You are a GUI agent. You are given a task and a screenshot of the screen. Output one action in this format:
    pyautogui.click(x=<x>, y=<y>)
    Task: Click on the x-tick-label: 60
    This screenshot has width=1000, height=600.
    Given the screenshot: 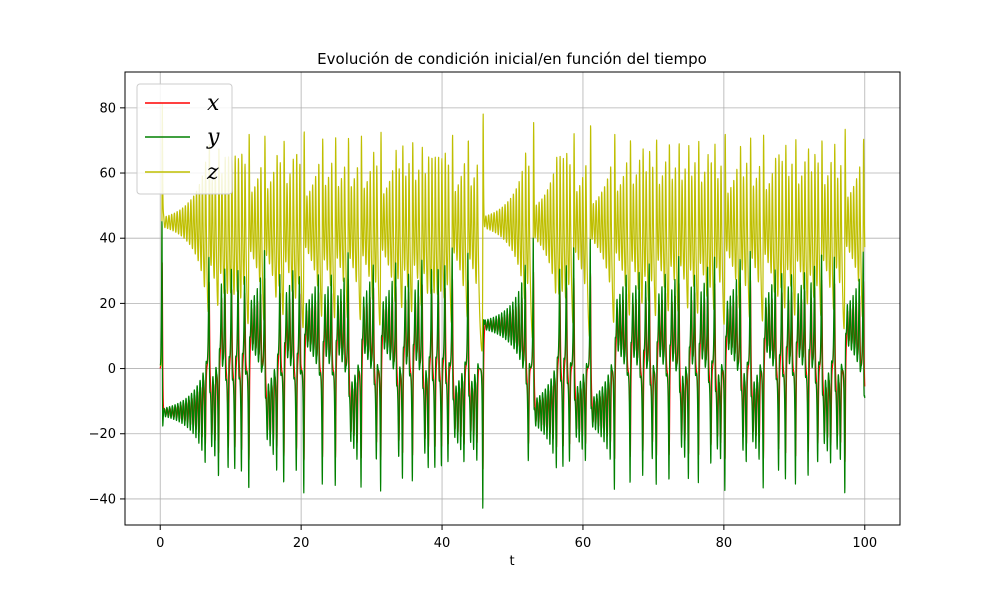 What is the action you would take?
    pyautogui.click(x=583, y=543)
    